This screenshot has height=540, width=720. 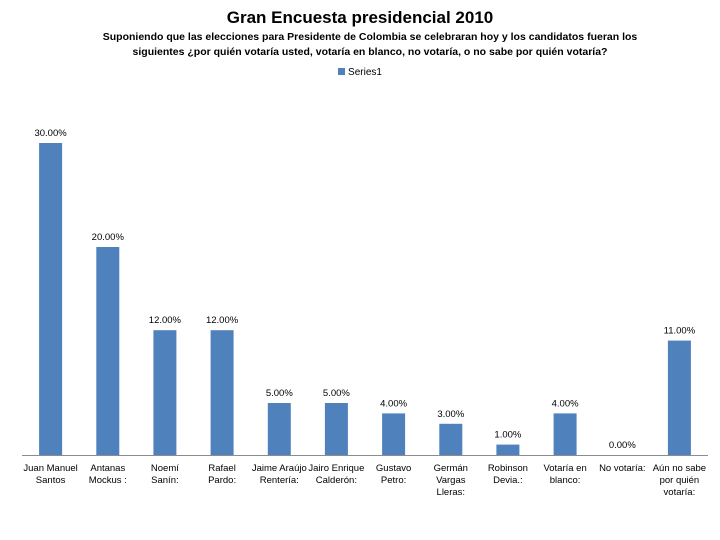 What do you see at coordinates (680, 331) in the screenshot?
I see `data-label: 11.00%` at bounding box center [680, 331].